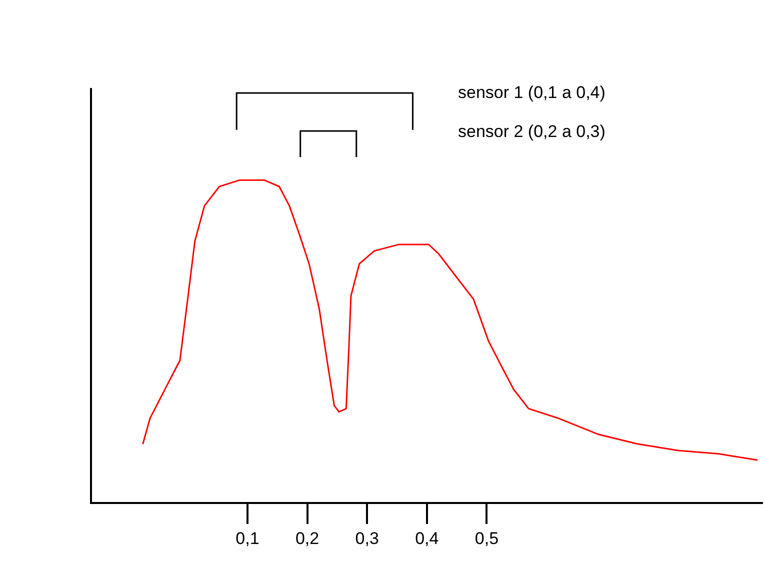 Image resolution: width=765 pixels, height=584 pixels. I want to click on x-tick-label: 0,3, so click(367, 538).